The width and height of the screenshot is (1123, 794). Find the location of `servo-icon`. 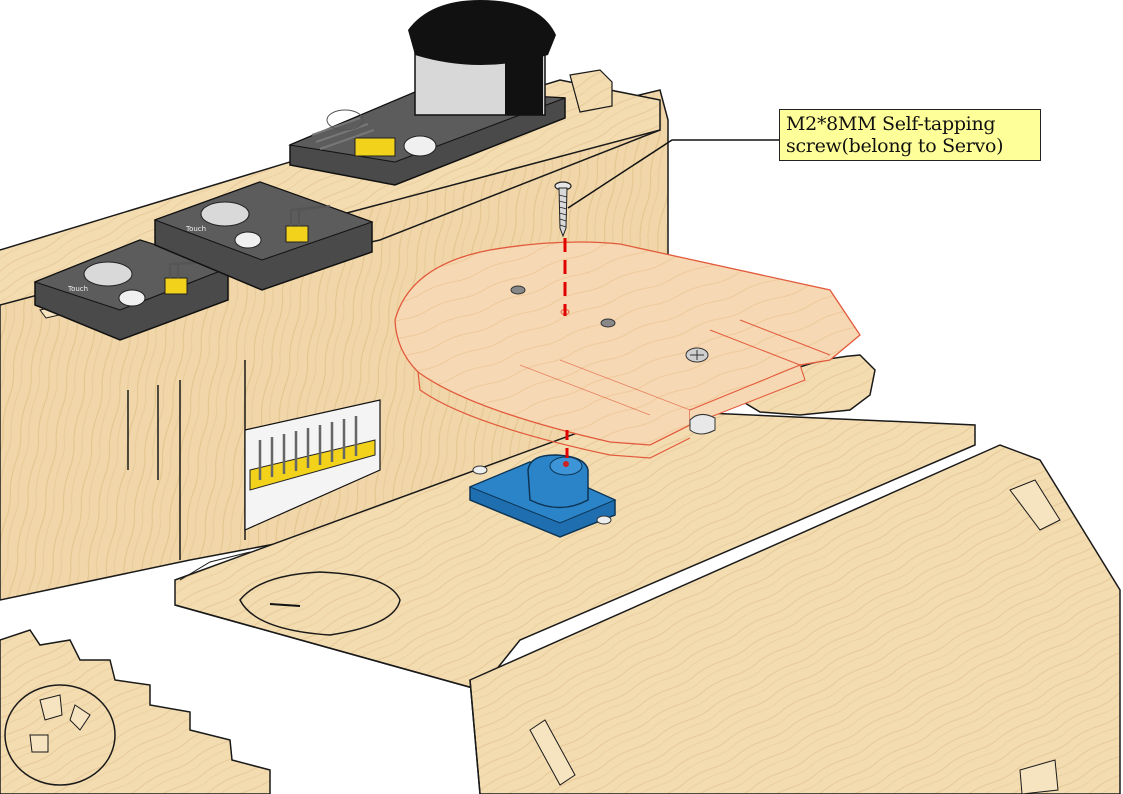

servo-icon is located at coordinates (542, 496).